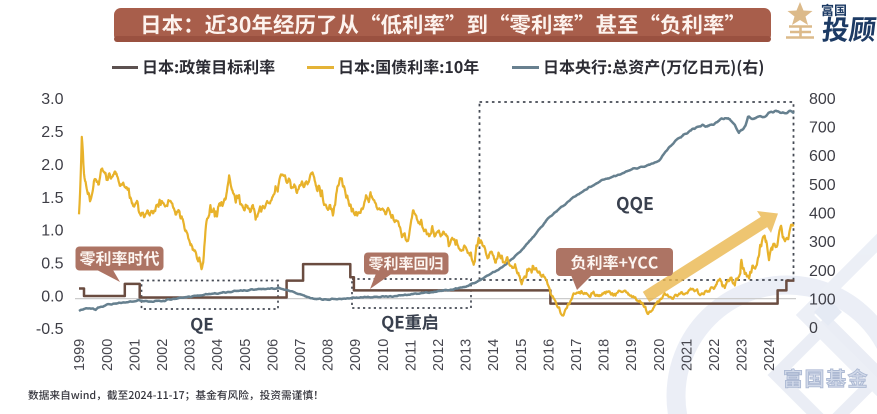 The height and width of the screenshot is (414, 877). I want to click on svg-text: 700, so click(822, 128).